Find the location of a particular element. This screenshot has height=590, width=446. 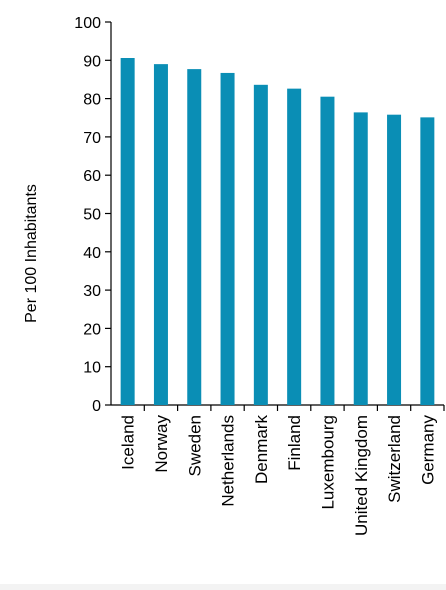

bar-germany is located at coordinates (427, 261).